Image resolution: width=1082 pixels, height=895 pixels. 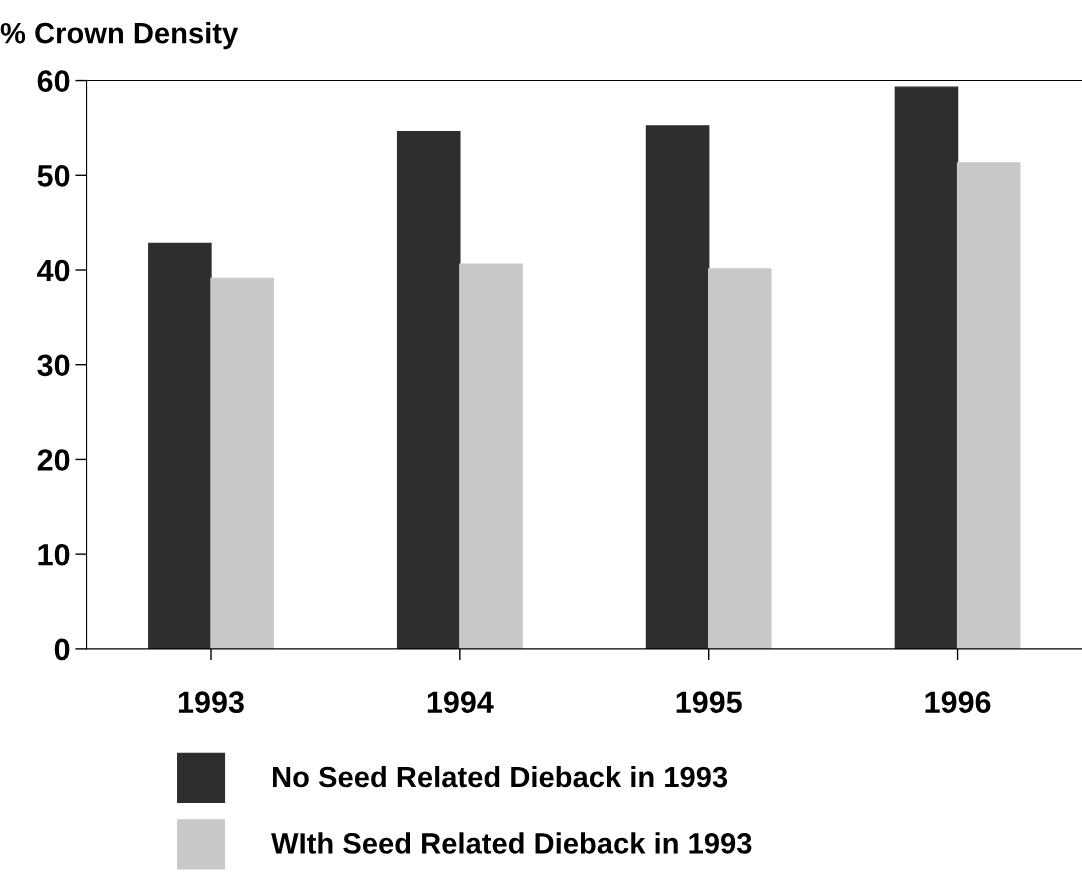 I want to click on x-tick-label: 1994, so click(x=460, y=702).